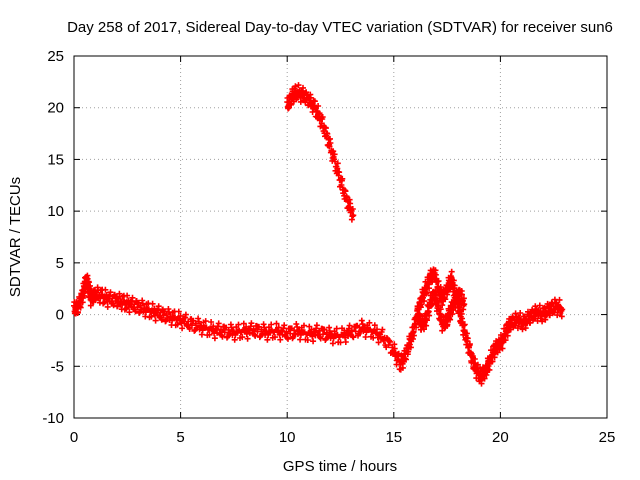  What do you see at coordinates (55, 211) in the screenshot?
I see `y-tick-label: 10` at bounding box center [55, 211].